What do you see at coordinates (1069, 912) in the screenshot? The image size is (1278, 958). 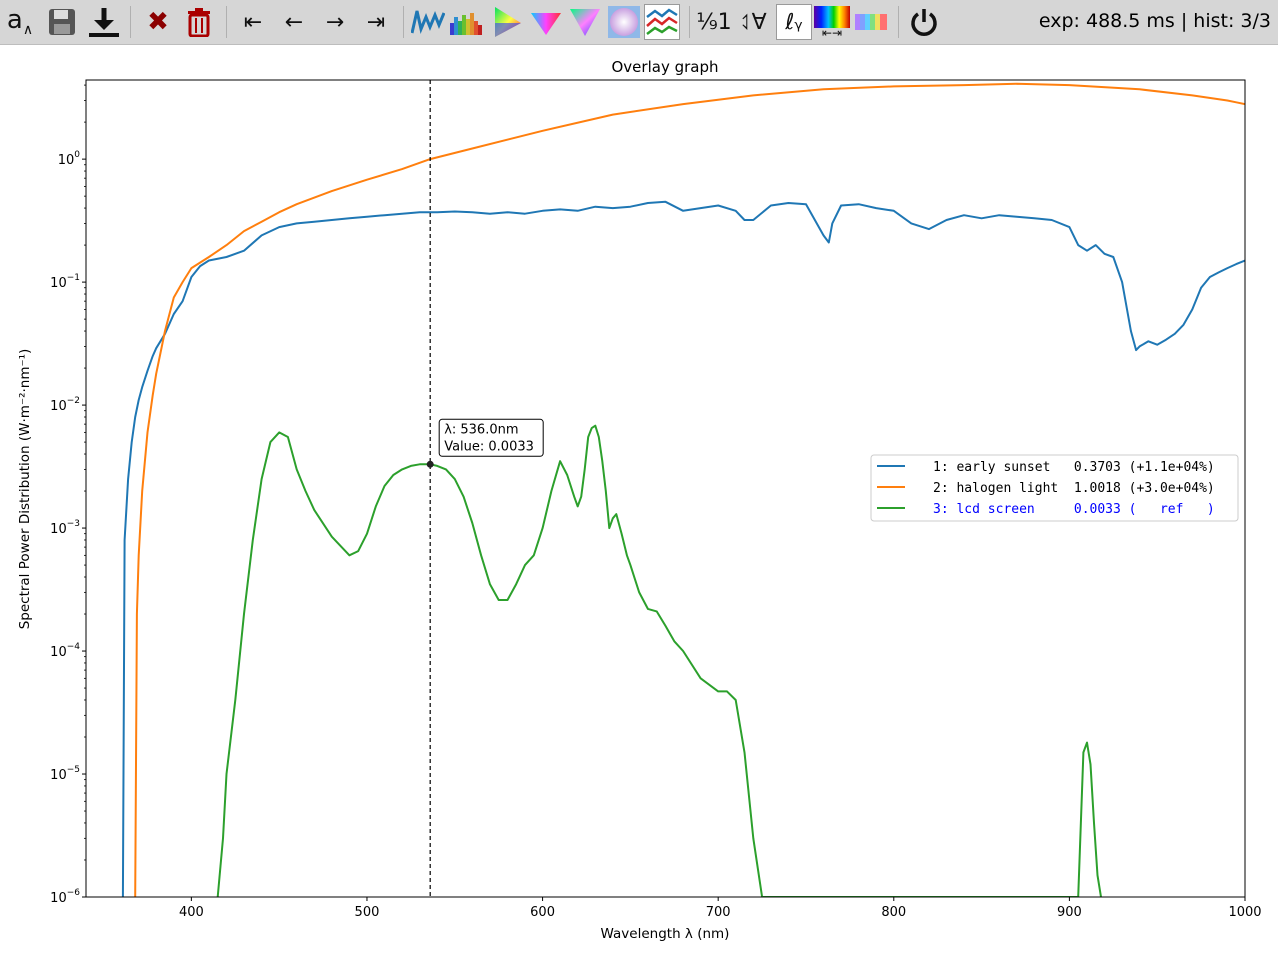 I see `x-tick-label: 900` at bounding box center [1069, 912].